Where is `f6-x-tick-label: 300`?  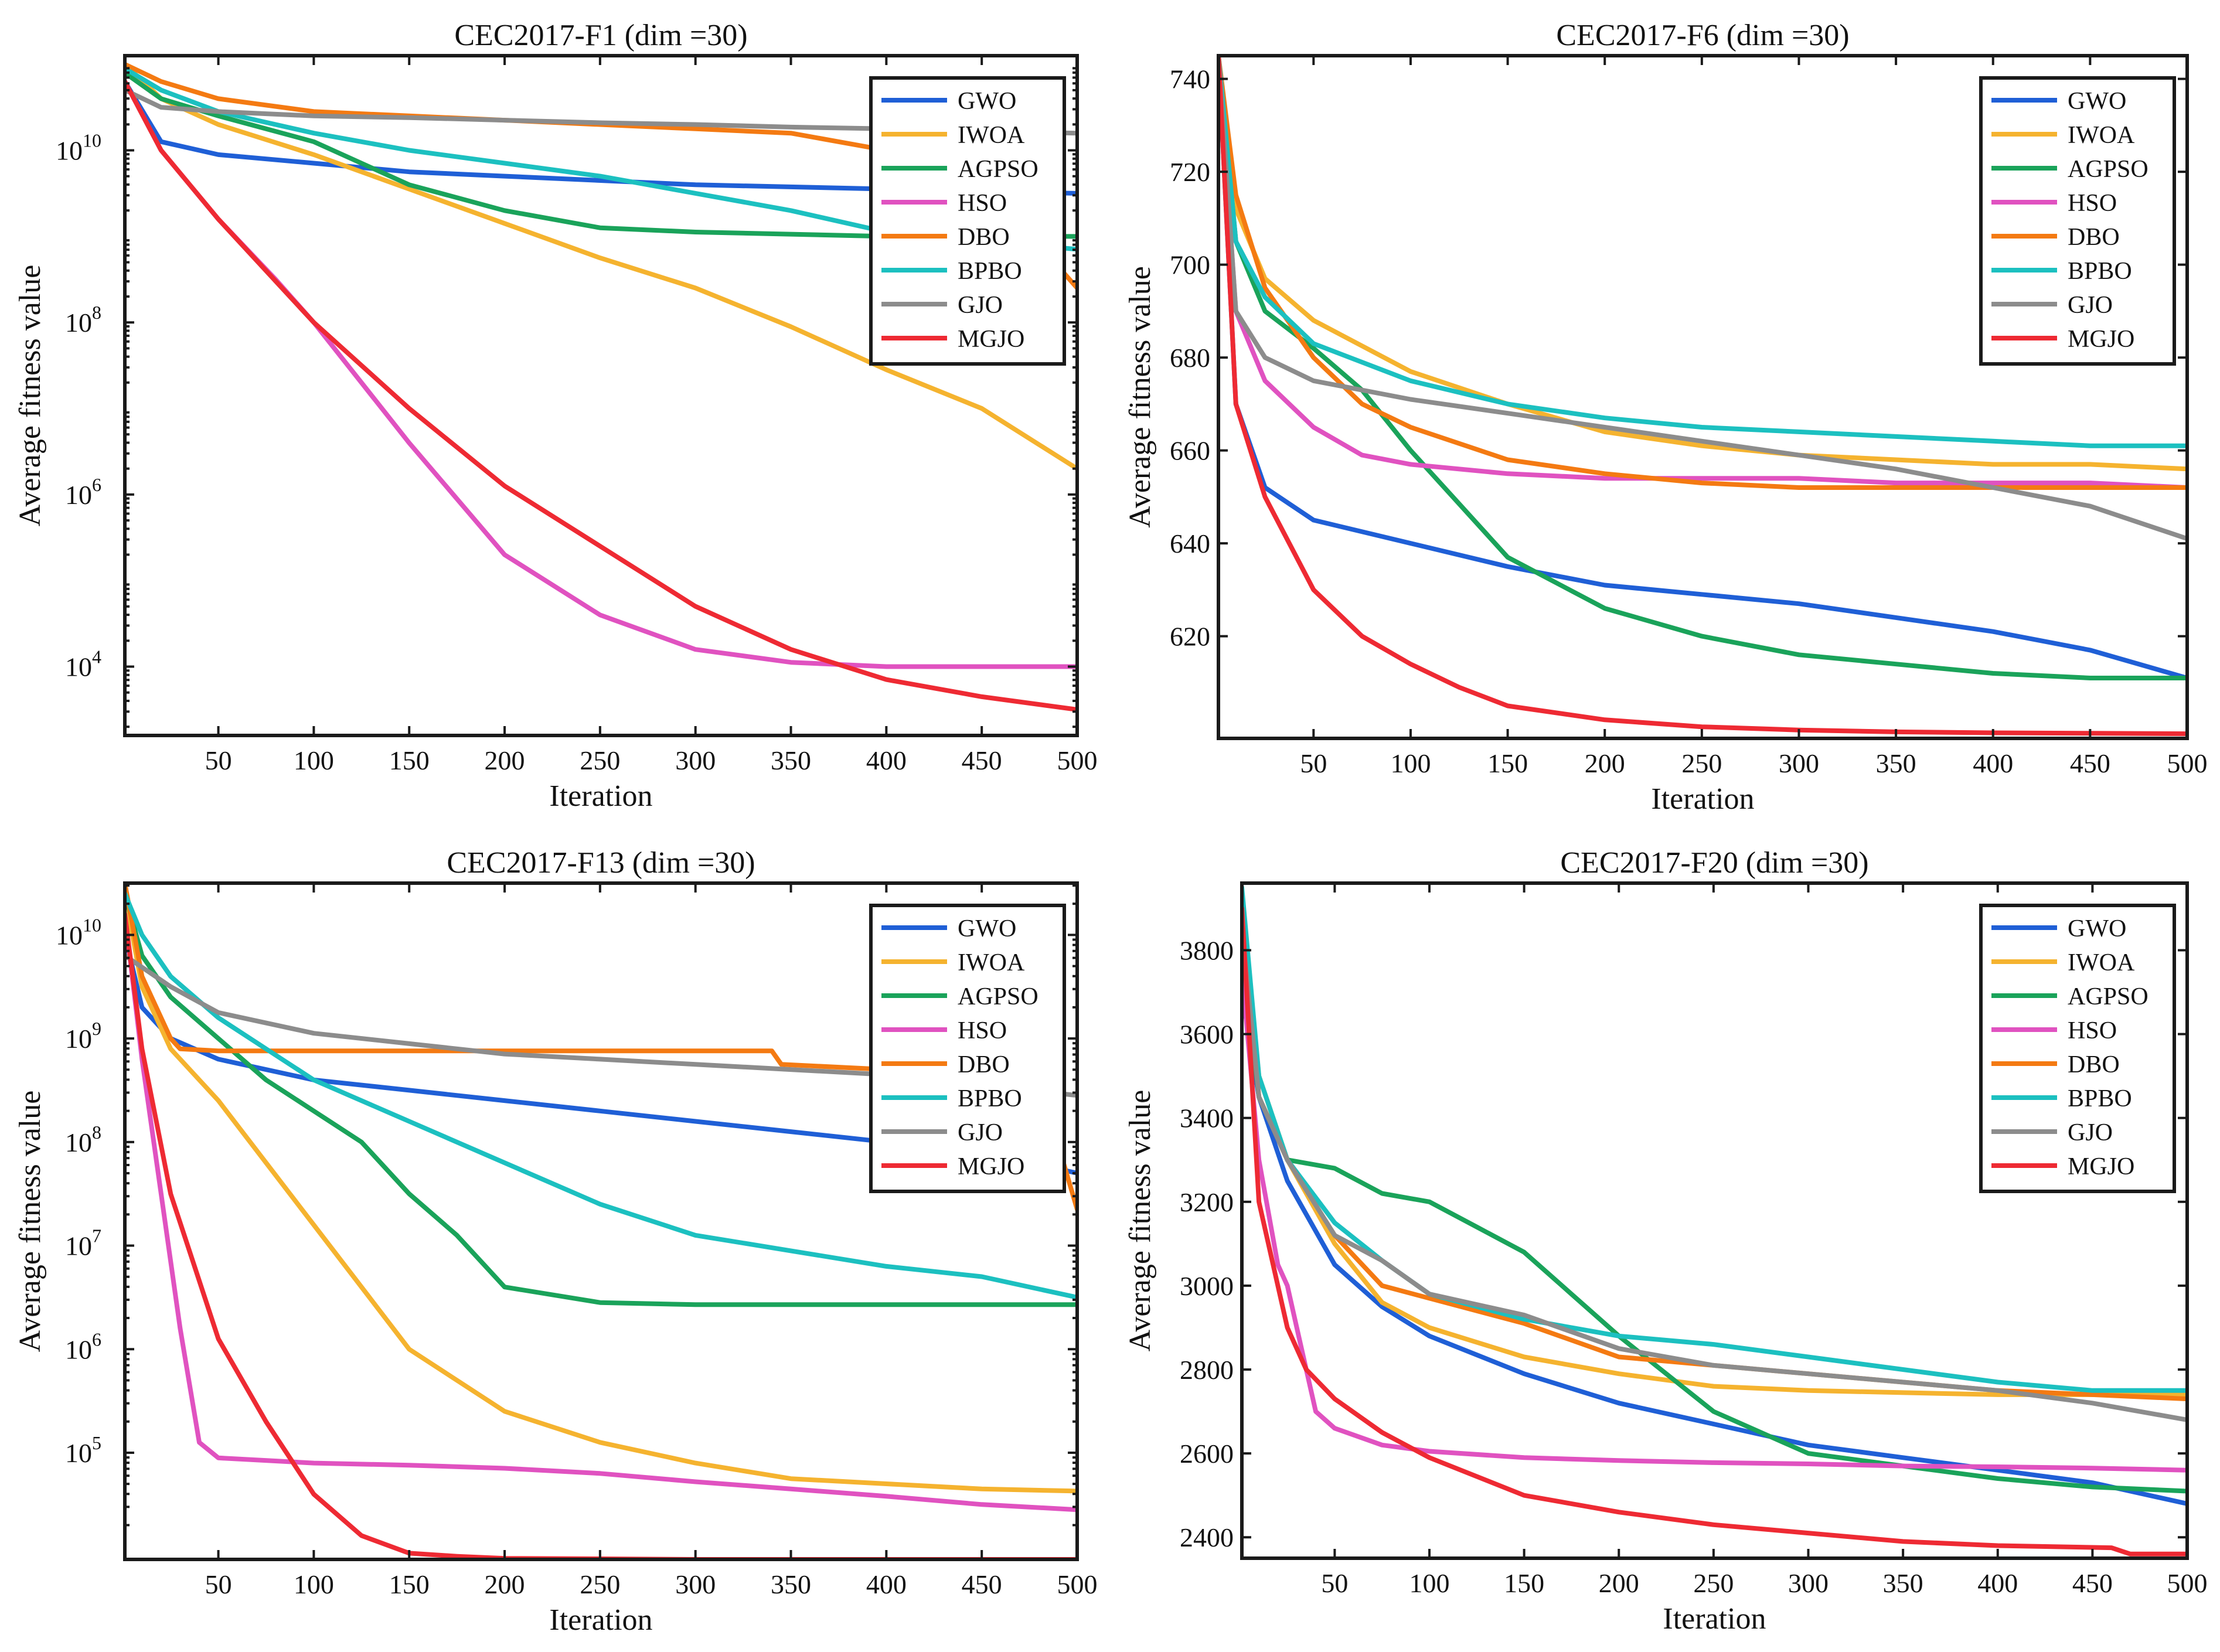
f6-x-tick-label: 300 is located at coordinates (1799, 763).